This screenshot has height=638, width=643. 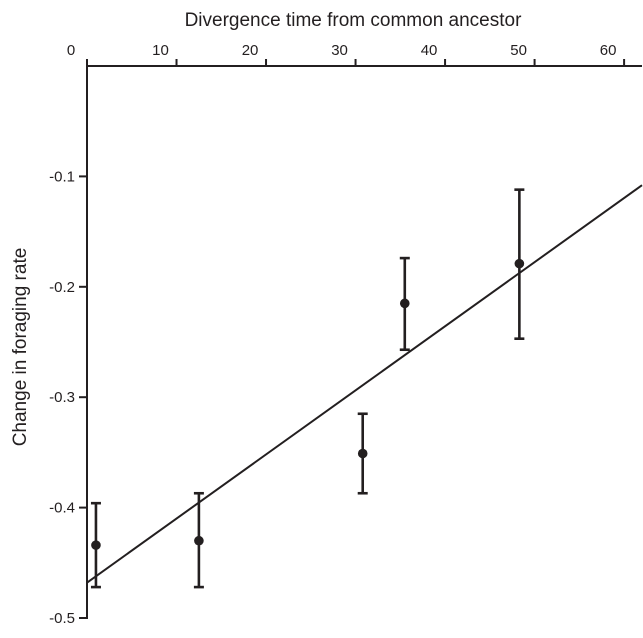 What do you see at coordinates (160, 50) in the screenshot?
I see `x-tick-label: 10` at bounding box center [160, 50].